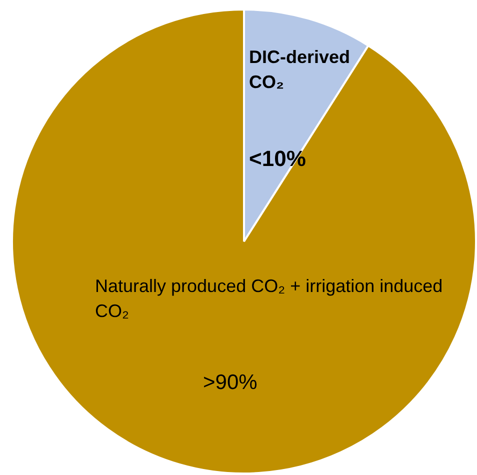  I want to click on slice-label: DIC-derived CO₂, so click(299, 69).